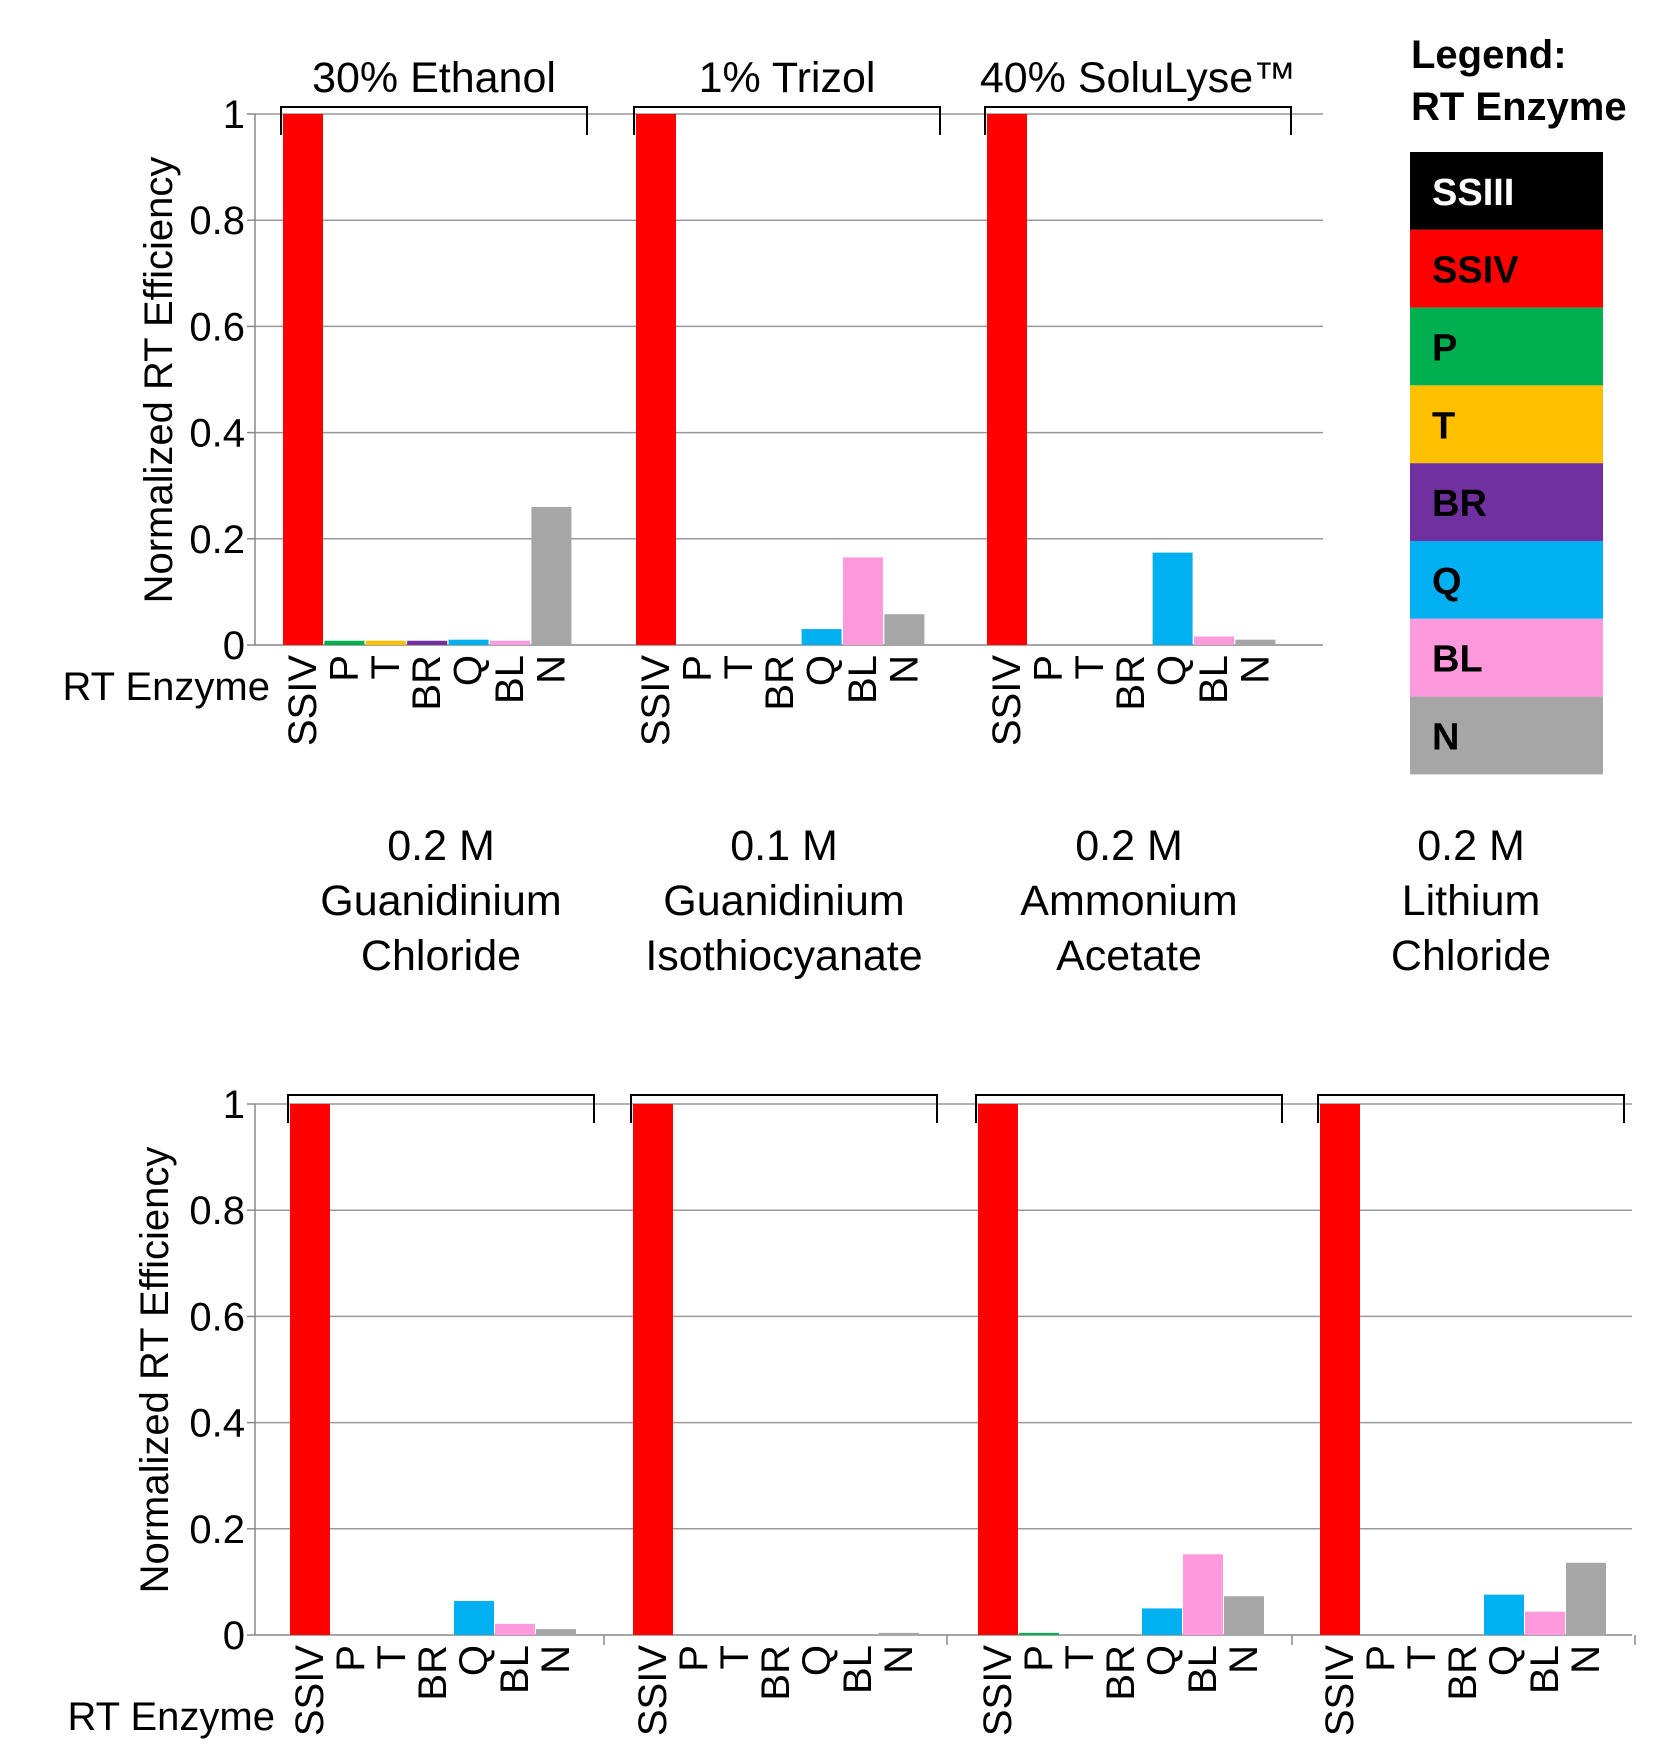  Describe the element at coordinates (783, 956) in the screenshot. I see `group-label: Isothiocyanate` at that location.